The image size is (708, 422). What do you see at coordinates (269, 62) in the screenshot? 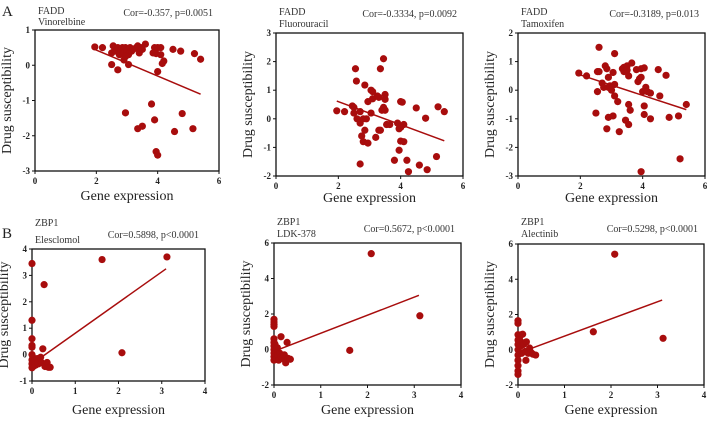
I see `y-tick-label: 2` at bounding box center [269, 62].